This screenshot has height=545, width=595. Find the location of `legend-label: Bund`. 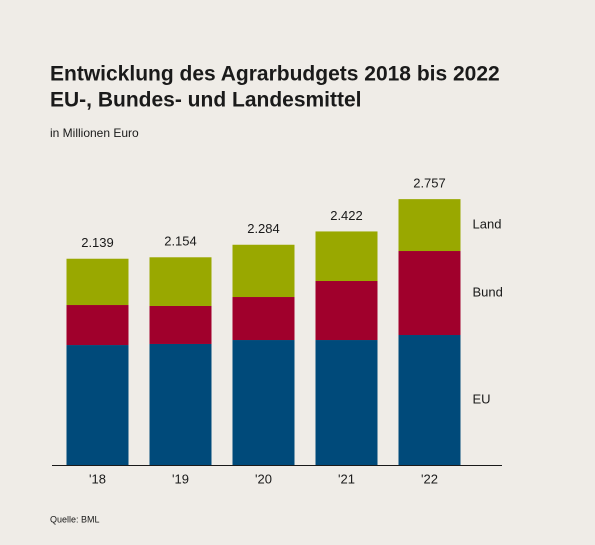

legend-label: Bund is located at coordinates (488, 291).